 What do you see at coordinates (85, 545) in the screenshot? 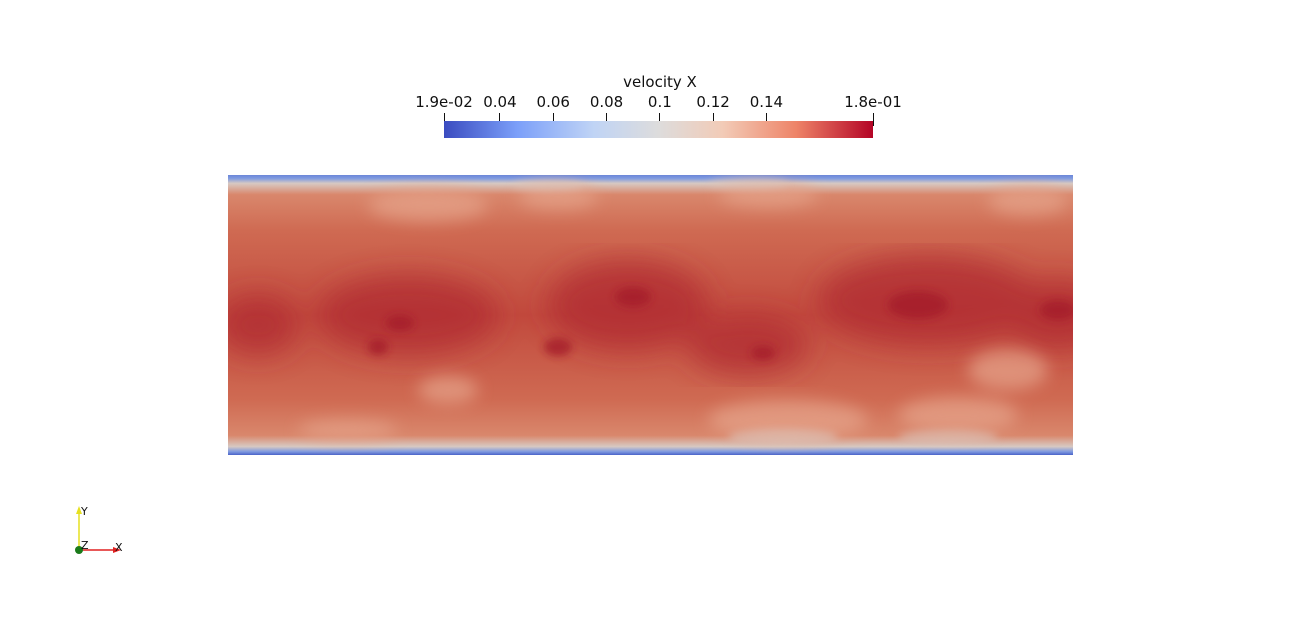
I see `z-axis-label: Z` at bounding box center [85, 545].